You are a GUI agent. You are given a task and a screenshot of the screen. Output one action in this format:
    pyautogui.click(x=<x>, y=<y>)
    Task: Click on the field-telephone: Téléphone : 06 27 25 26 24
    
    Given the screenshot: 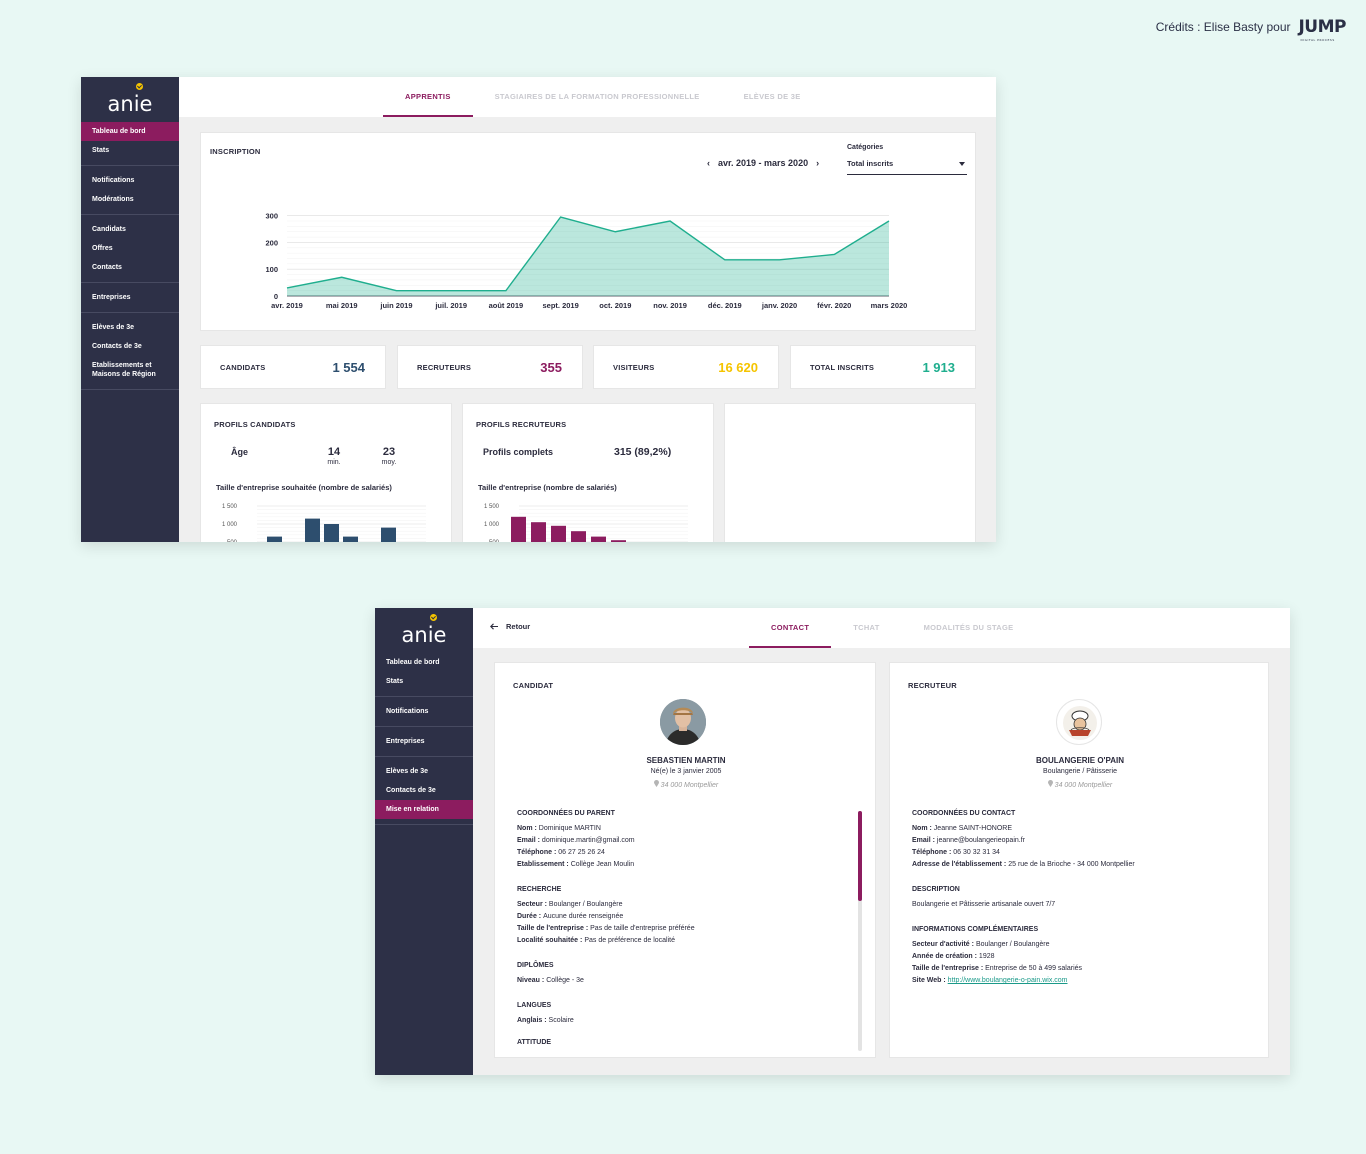 What is the action you would take?
    pyautogui.click(x=561, y=852)
    